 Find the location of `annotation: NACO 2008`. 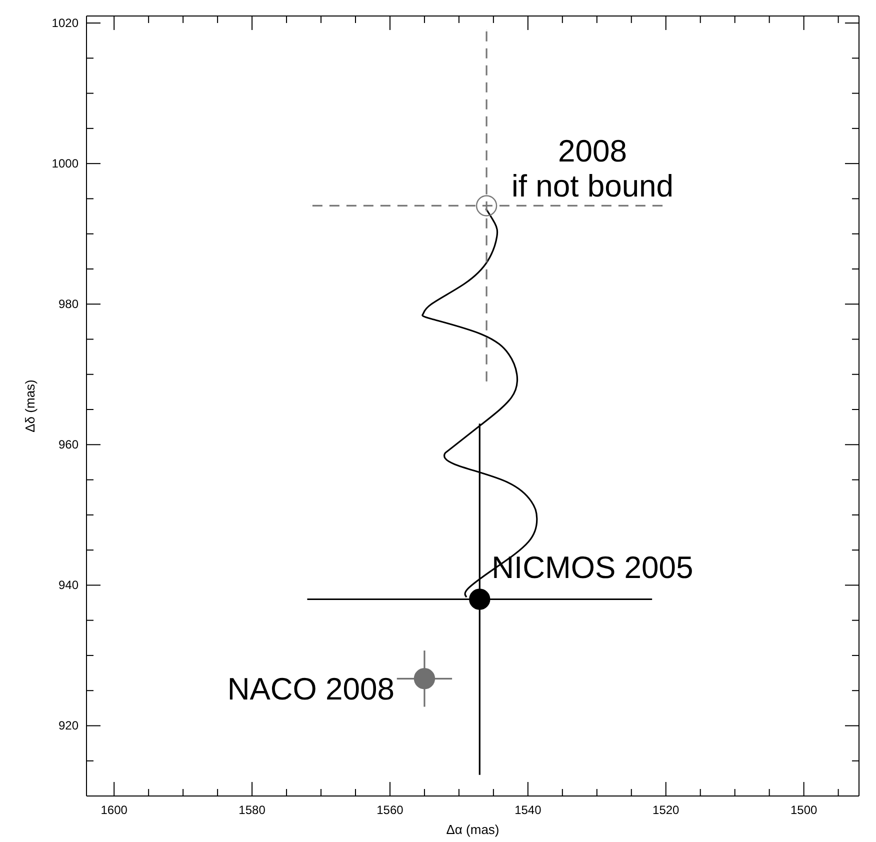

annotation: NACO 2008 is located at coordinates (310, 689).